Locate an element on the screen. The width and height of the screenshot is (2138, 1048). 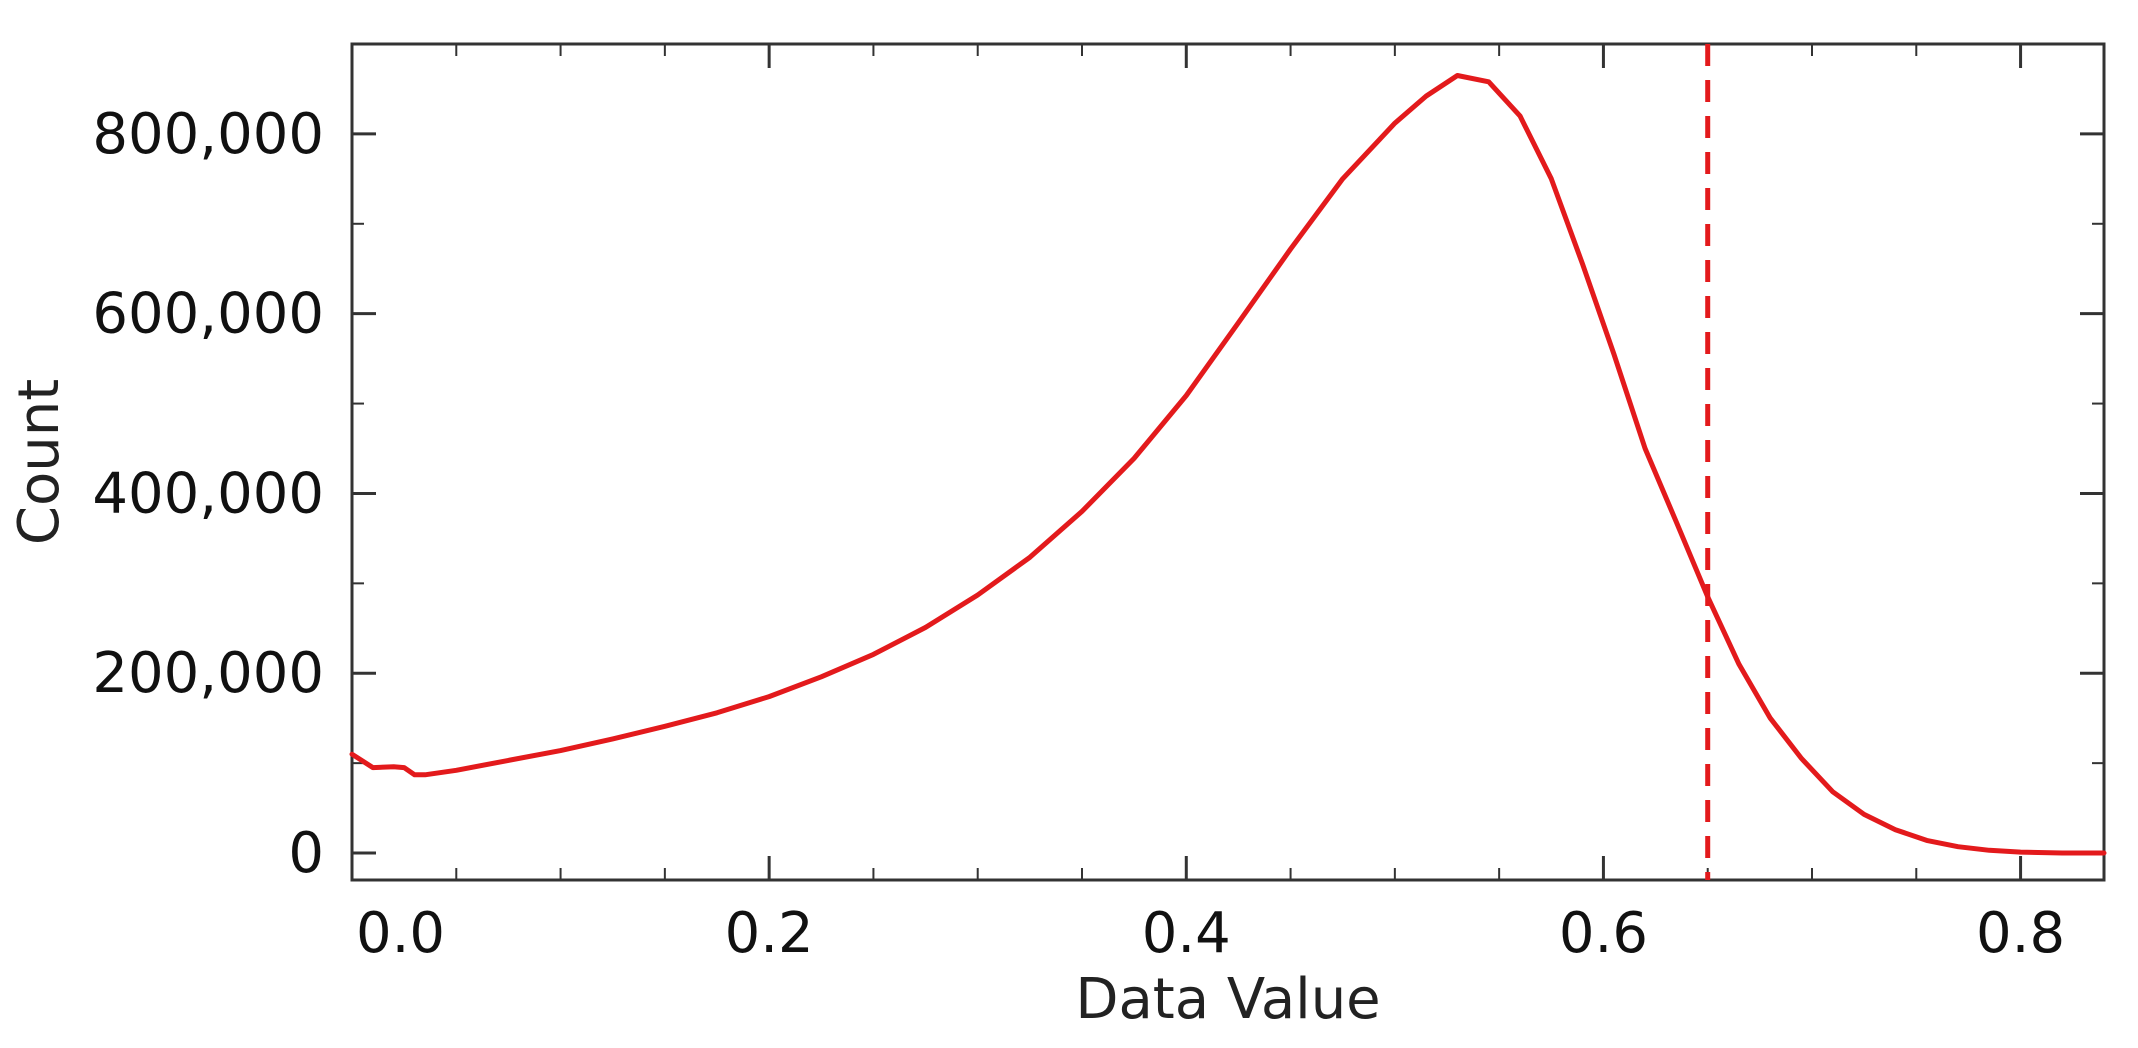
y-tick-label: 400,000 is located at coordinates (208, 493).